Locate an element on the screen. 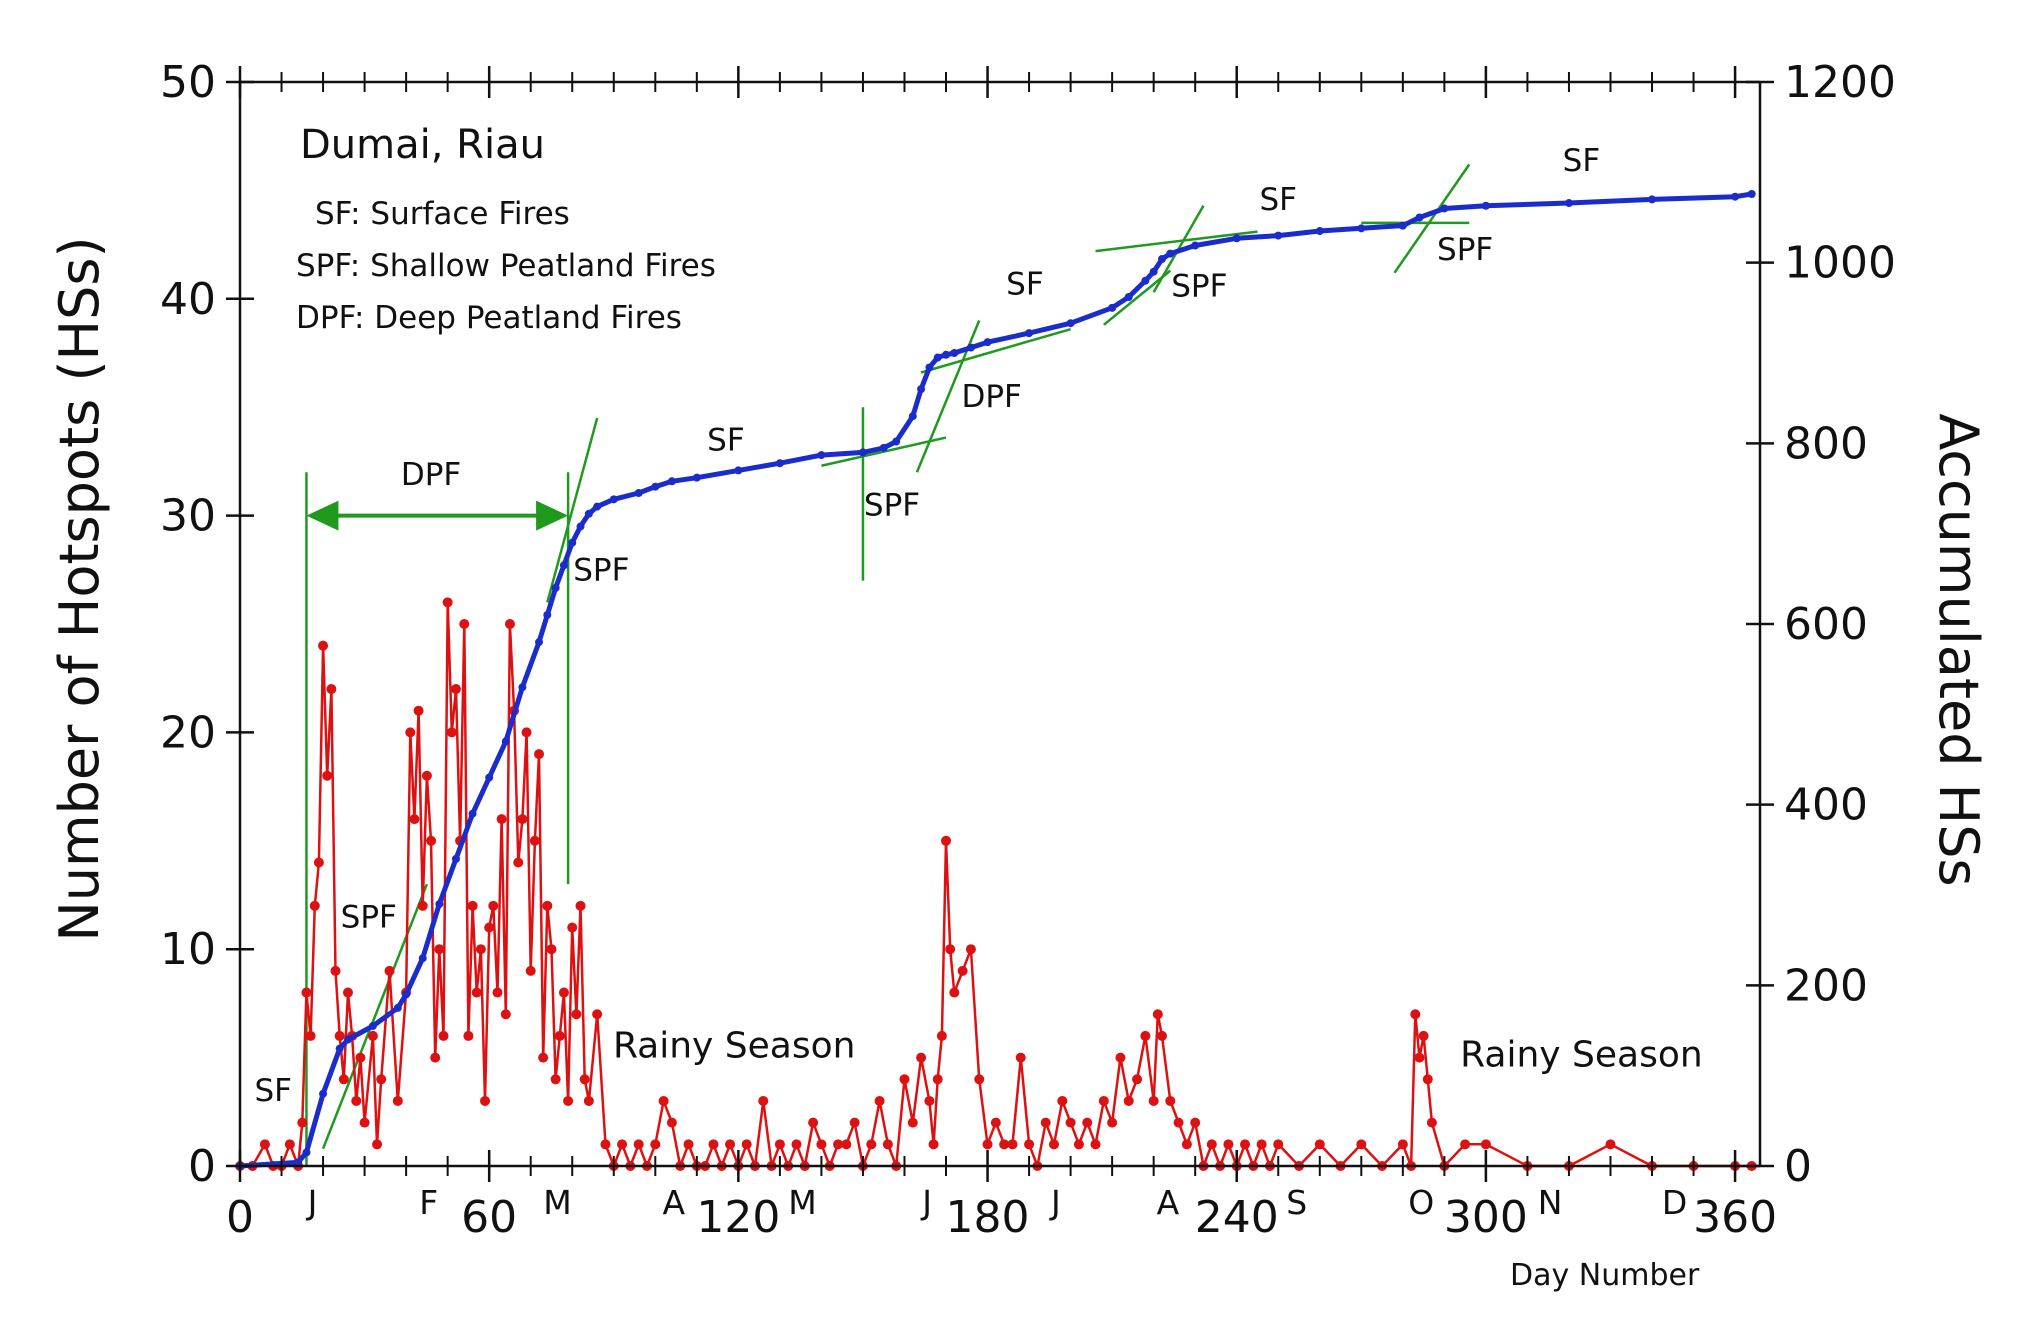 The image size is (2035, 1326). phase-label: SPF is located at coordinates (1465, 250).